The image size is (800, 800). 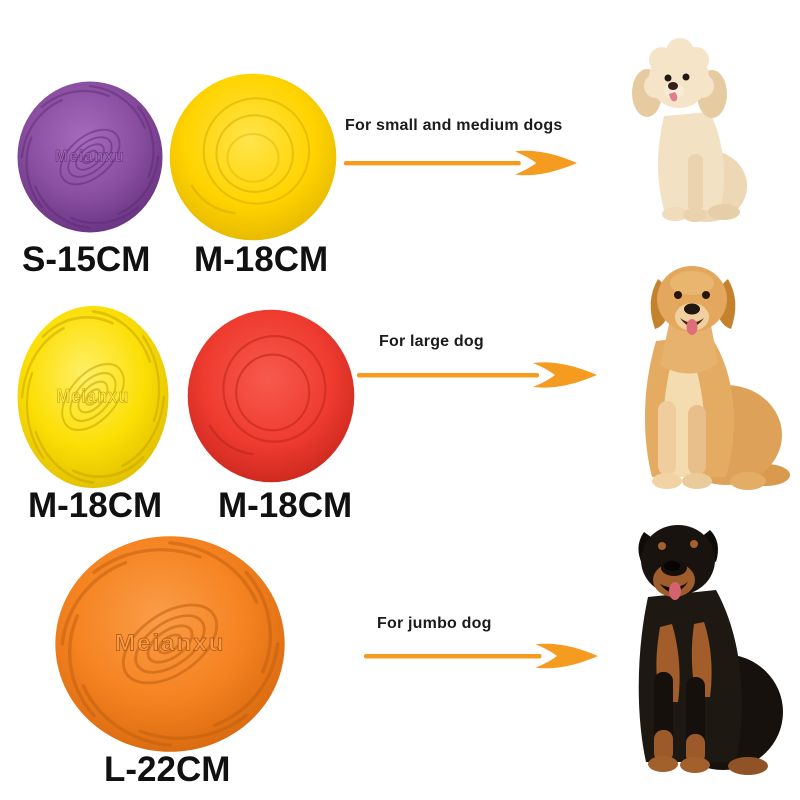 I want to click on frisbee-red-icon, so click(x=271, y=396).